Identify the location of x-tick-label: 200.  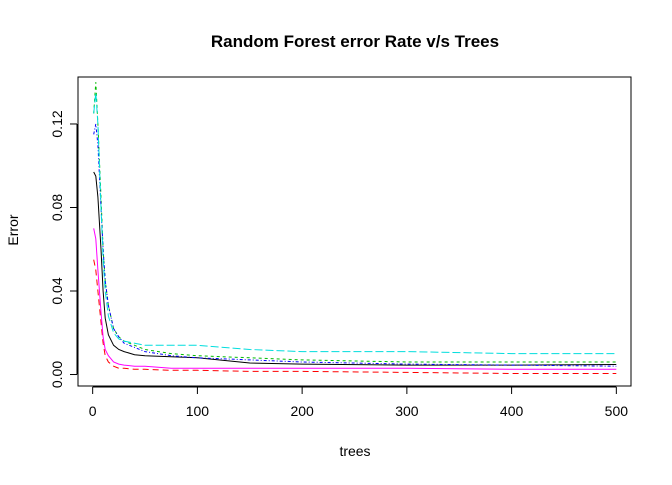
(302, 411).